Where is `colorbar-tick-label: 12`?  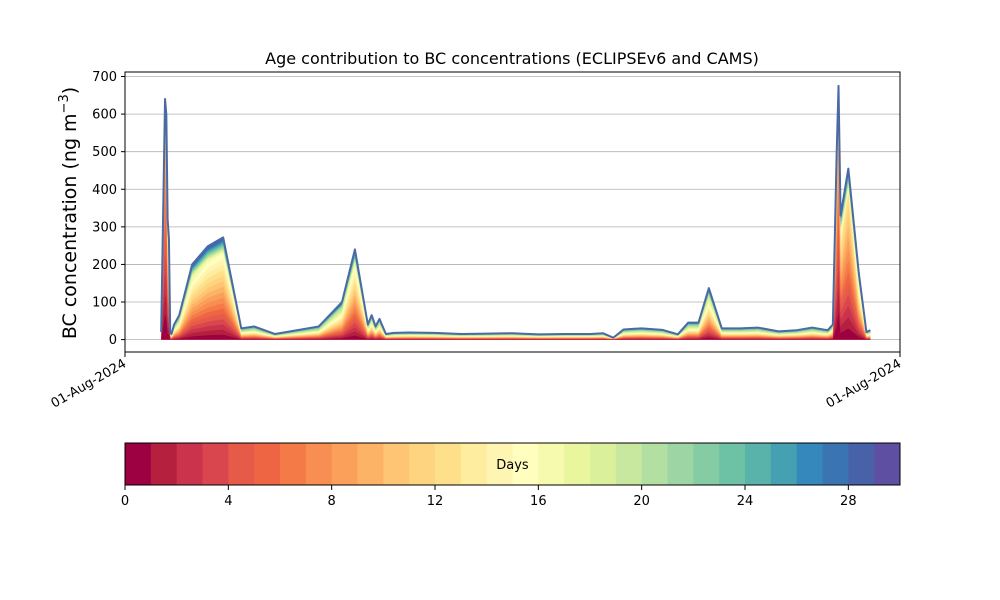
colorbar-tick-label: 12 is located at coordinates (435, 501).